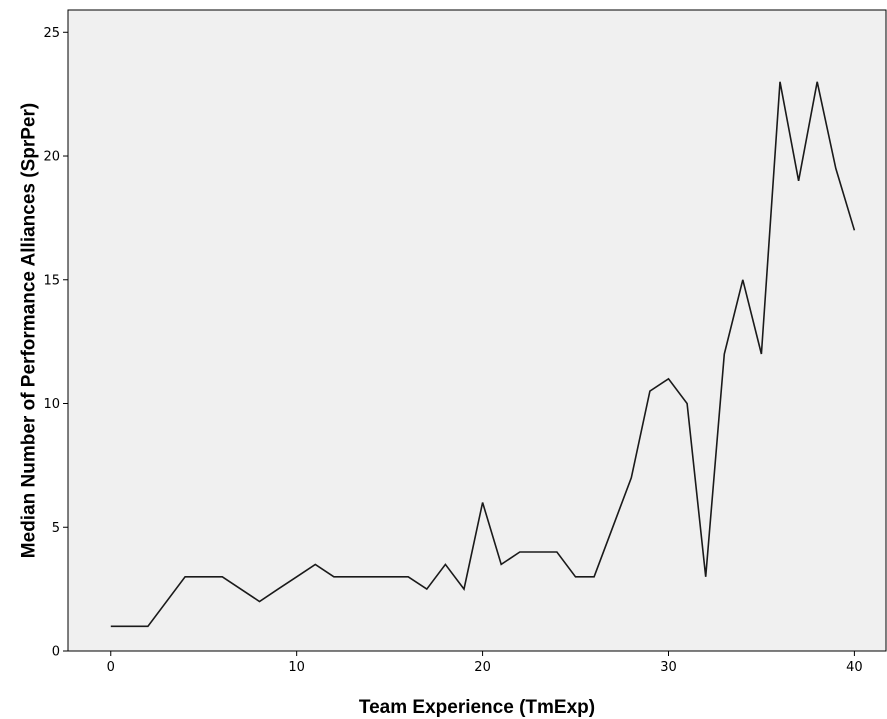 The image size is (887, 719). What do you see at coordinates (51, 33) in the screenshot?
I see `y-tick-label: 25` at bounding box center [51, 33].